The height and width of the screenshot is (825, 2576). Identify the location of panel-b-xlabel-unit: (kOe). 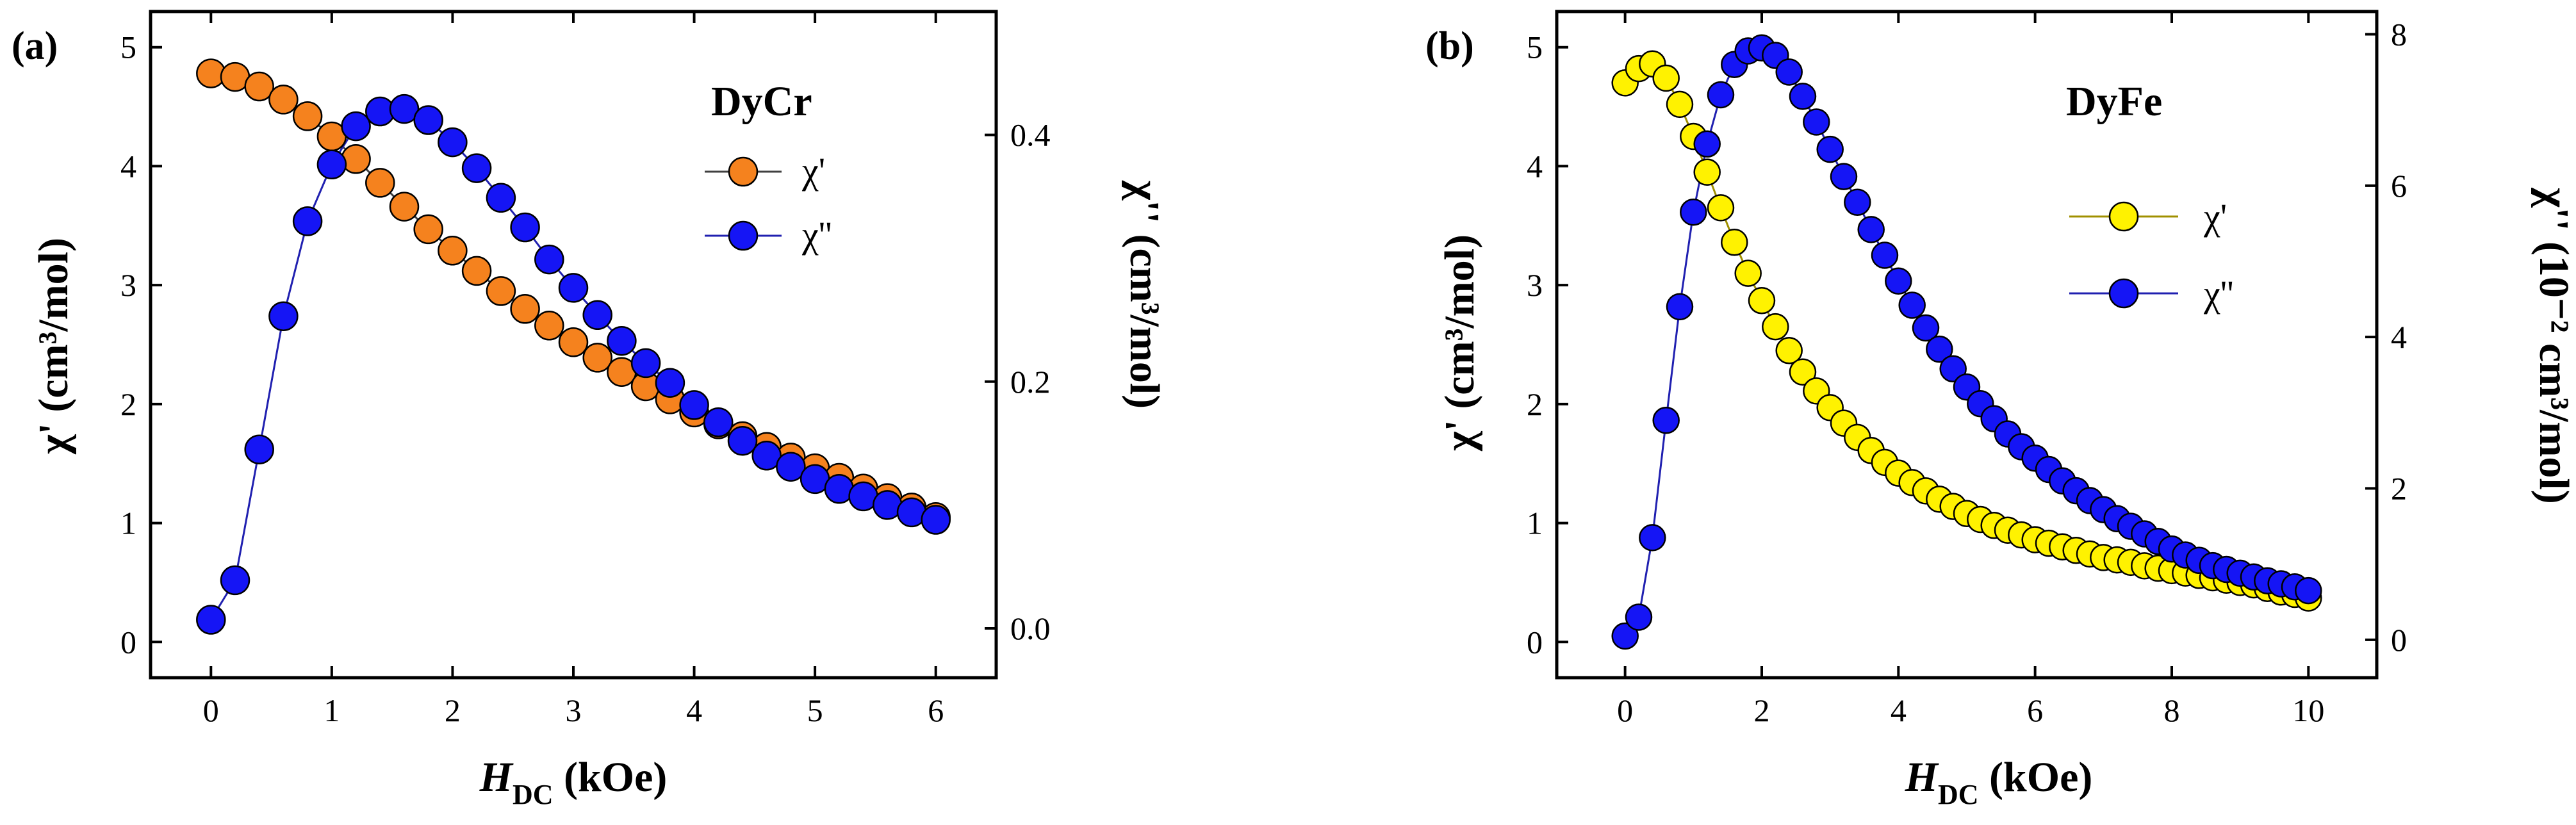
(2036, 778).